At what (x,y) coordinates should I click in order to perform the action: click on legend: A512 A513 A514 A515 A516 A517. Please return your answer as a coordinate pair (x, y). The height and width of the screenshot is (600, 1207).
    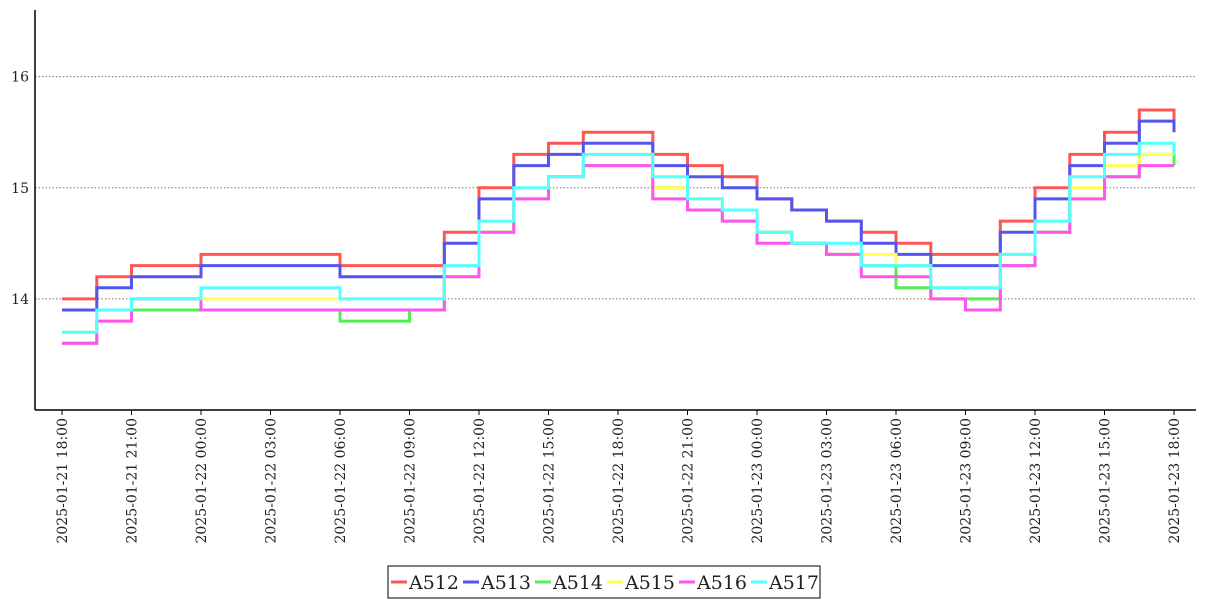
    Looking at the image, I should click on (604, 582).